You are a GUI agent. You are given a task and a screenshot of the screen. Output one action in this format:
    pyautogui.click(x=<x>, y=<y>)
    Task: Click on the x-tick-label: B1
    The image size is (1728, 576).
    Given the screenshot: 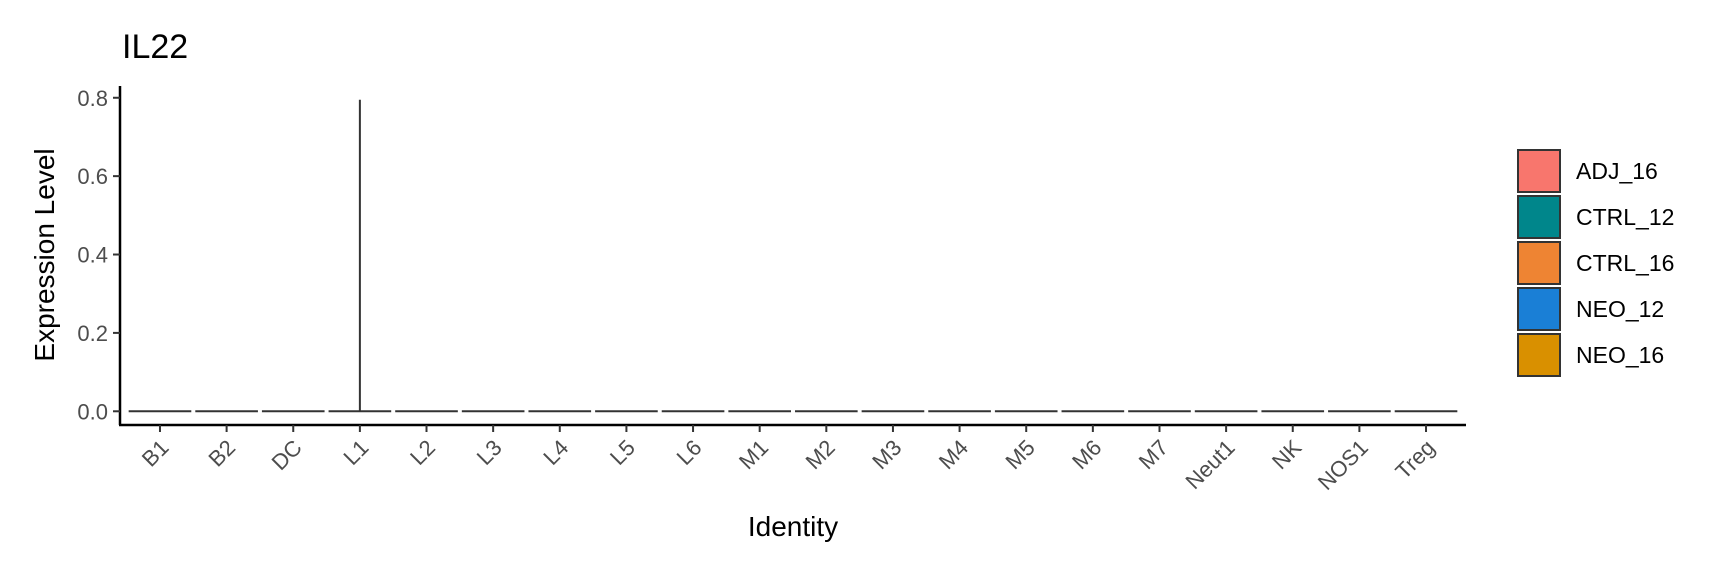 What is the action you would take?
    pyautogui.click(x=155, y=453)
    